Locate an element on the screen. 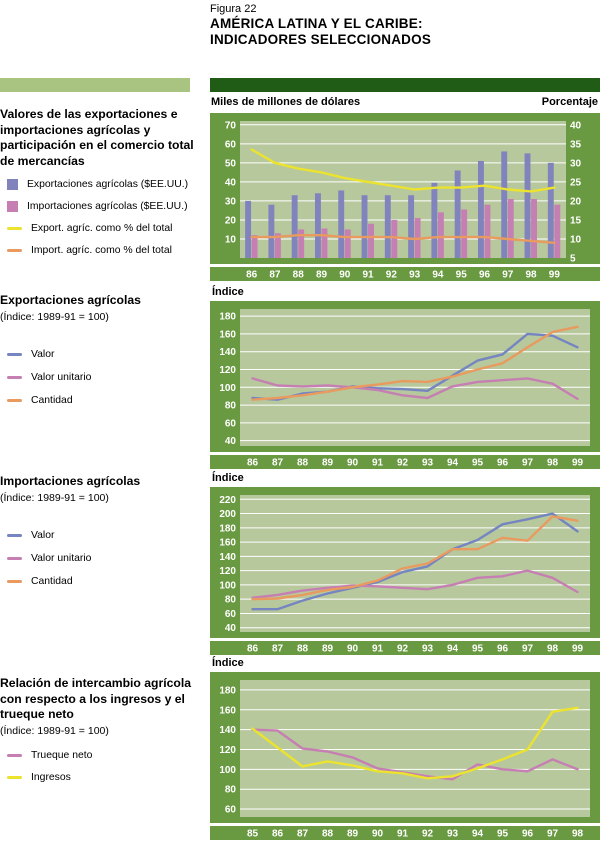 This screenshot has width=600, height=846. export-bar-swatch is located at coordinates (12, 184).